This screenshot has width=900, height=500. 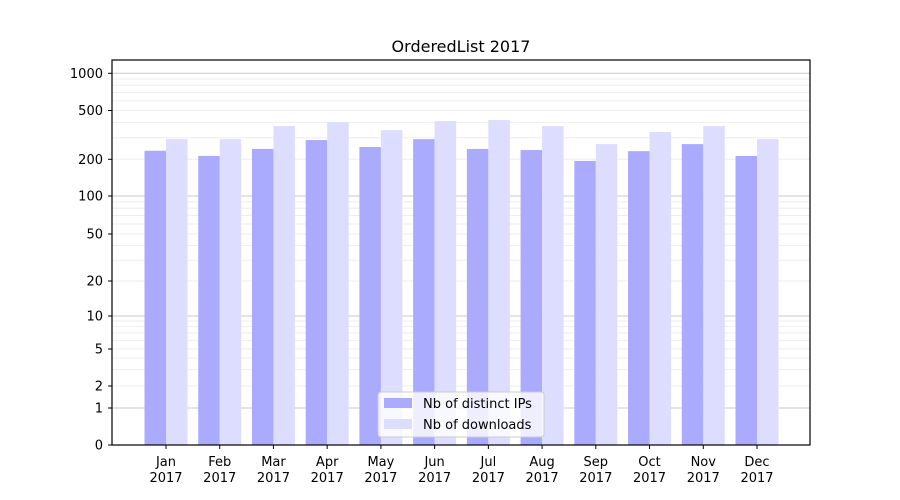 I want to click on y-tick-label: 1, so click(x=99, y=409).